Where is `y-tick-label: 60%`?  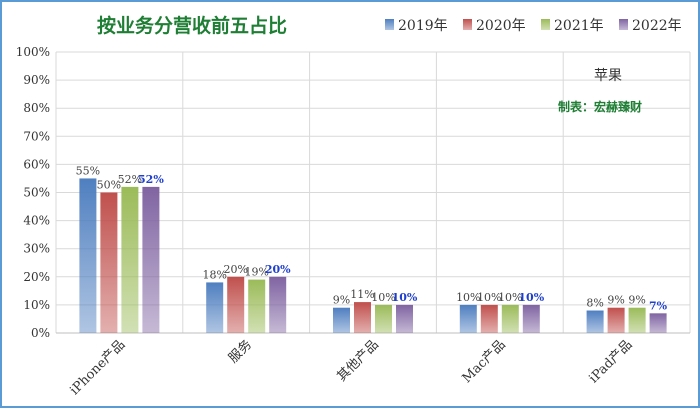 y-tick-label: 60% is located at coordinates (36, 164).